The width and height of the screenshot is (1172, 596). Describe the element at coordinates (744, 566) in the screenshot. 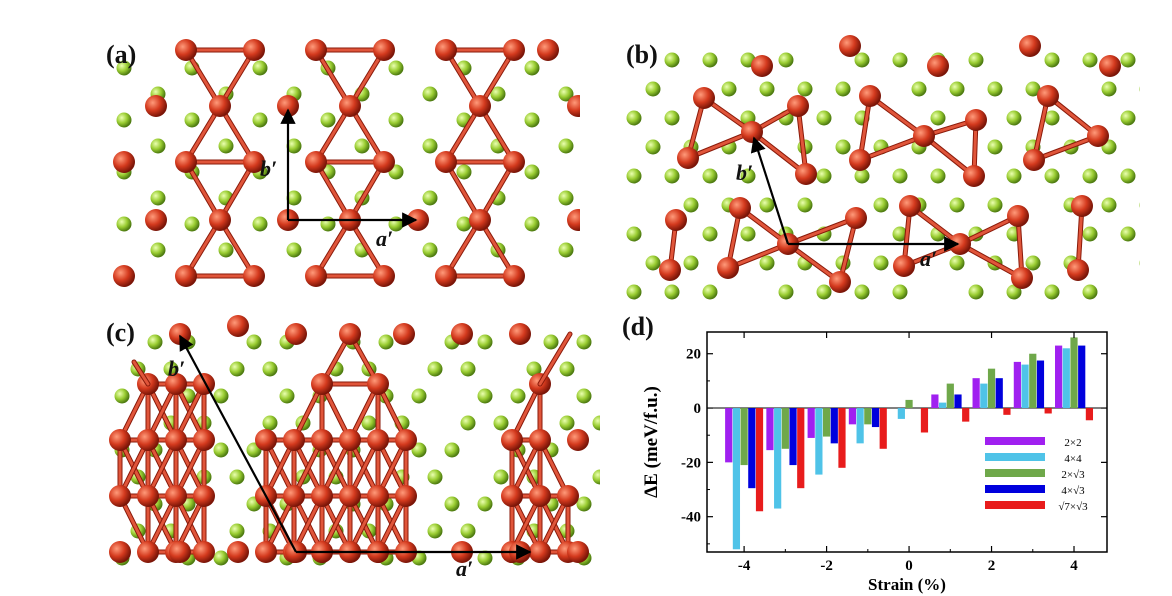

I see `x-tick-label: -4` at that location.